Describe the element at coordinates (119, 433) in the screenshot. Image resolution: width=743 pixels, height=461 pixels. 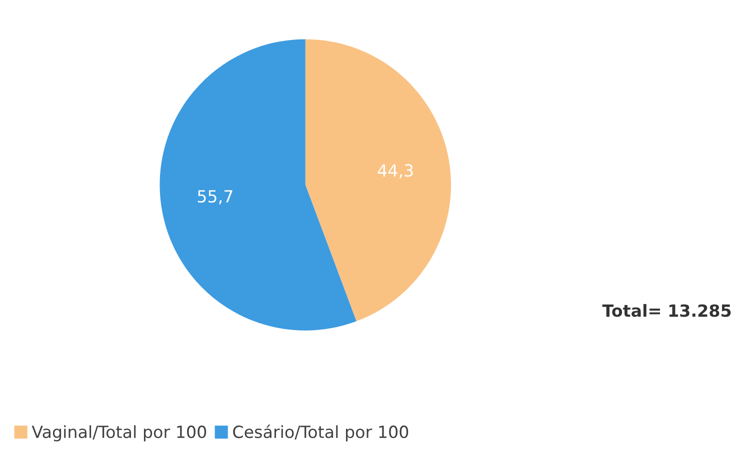
I see `legend-label: Vaginal/Total por 100` at that location.